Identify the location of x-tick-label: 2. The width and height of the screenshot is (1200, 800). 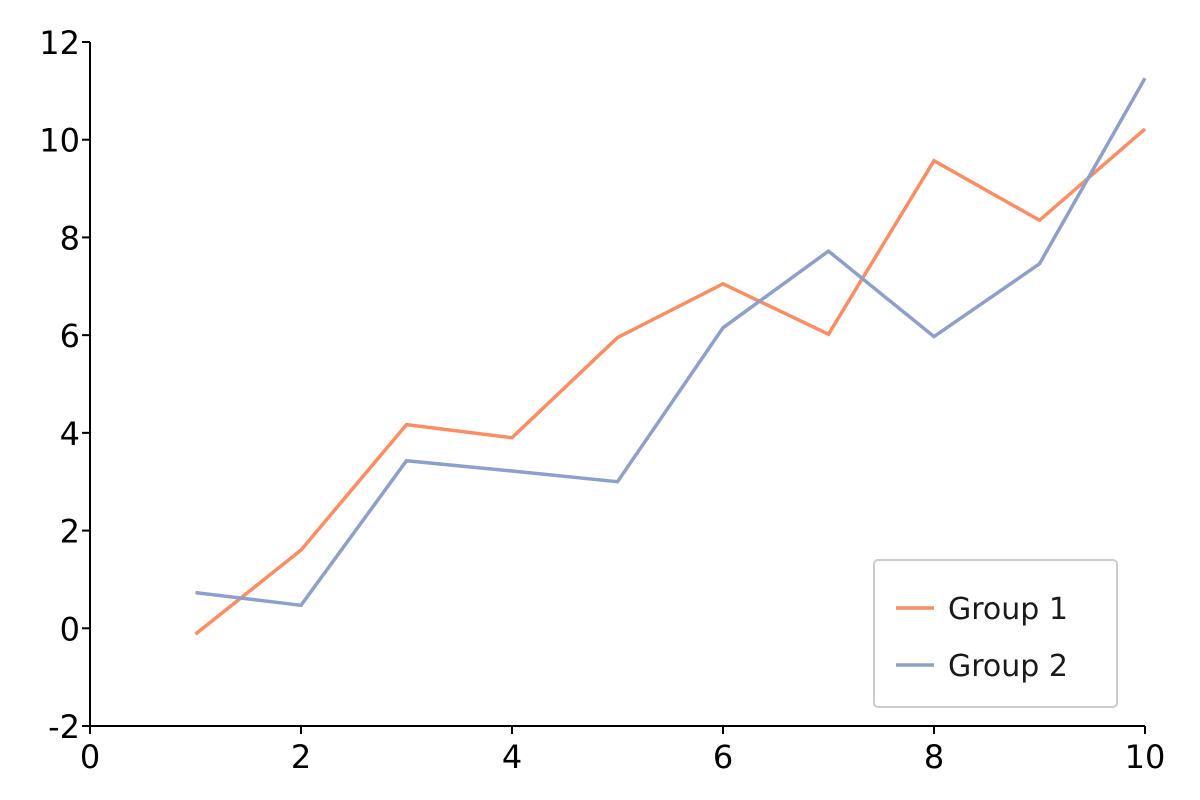
(301, 757).